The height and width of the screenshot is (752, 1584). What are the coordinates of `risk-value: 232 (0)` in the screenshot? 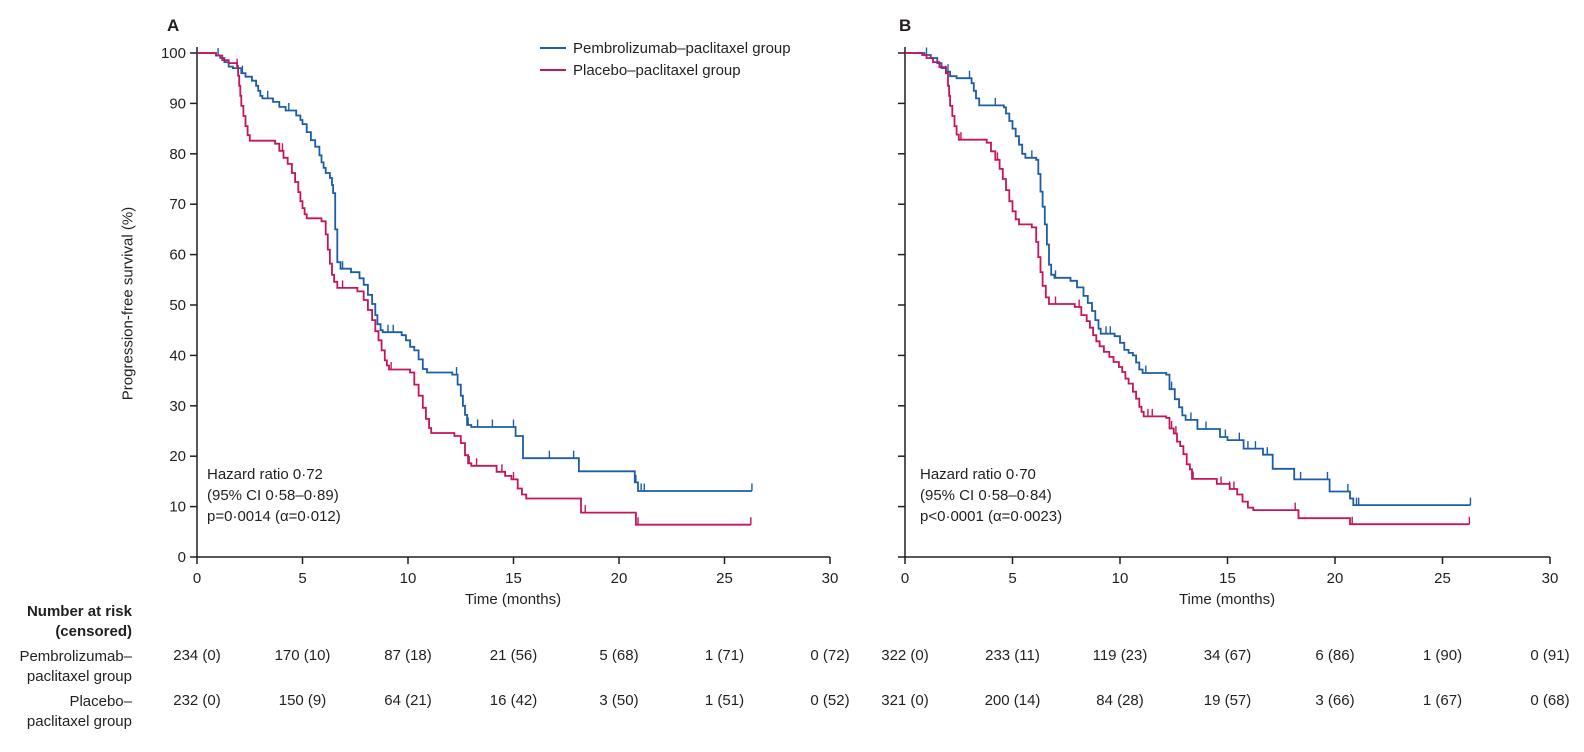 It's located at (197, 700).